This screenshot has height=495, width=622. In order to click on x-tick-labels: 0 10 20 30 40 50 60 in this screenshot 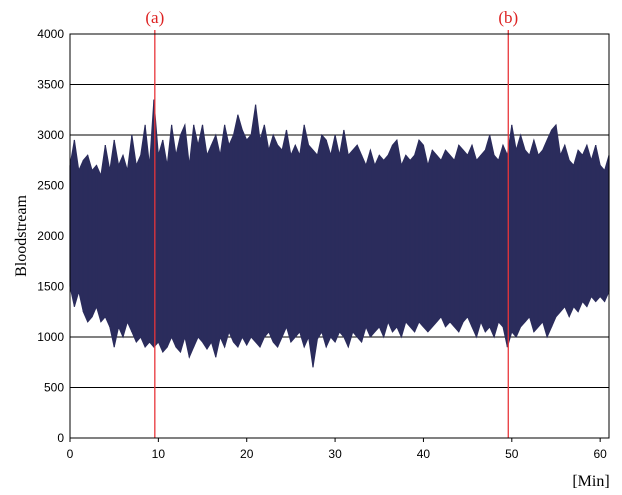, I will do `click(337, 449)`.